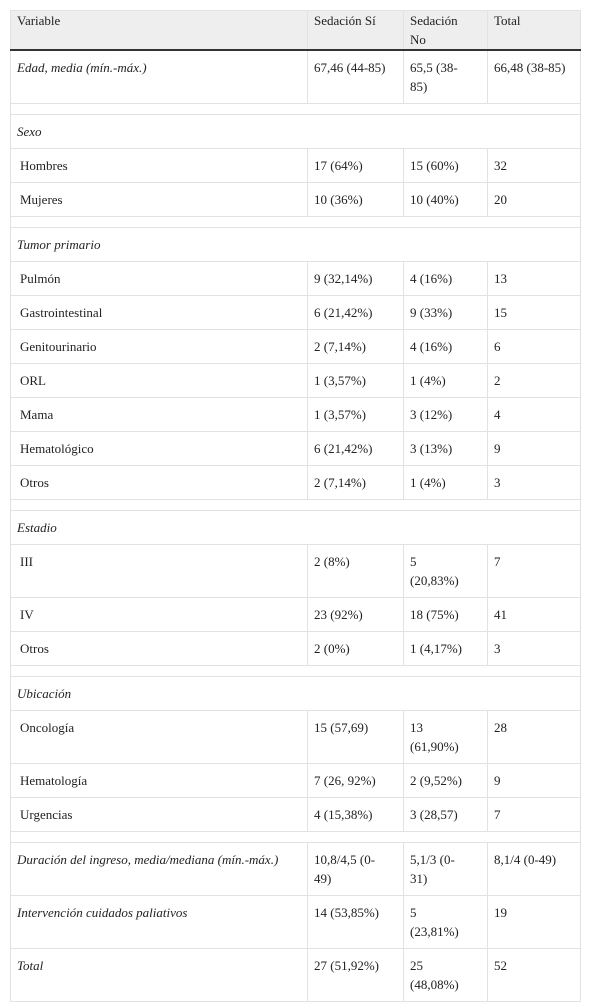  What do you see at coordinates (534, 199) in the screenshot?
I see `cell: 20` at bounding box center [534, 199].